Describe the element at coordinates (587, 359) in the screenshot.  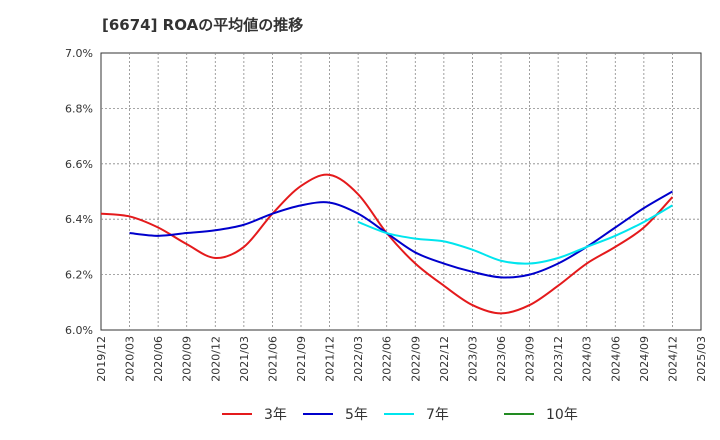
I see `x-tick-label: 2024/03` at that location.